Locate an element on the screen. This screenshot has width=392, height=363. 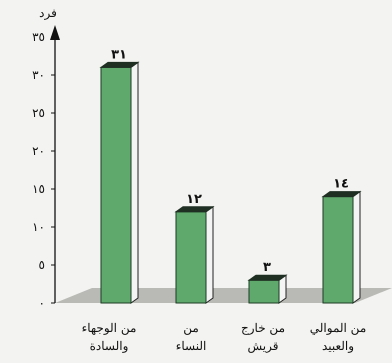
category-label: من خارج is located at coordinates (263, 328).